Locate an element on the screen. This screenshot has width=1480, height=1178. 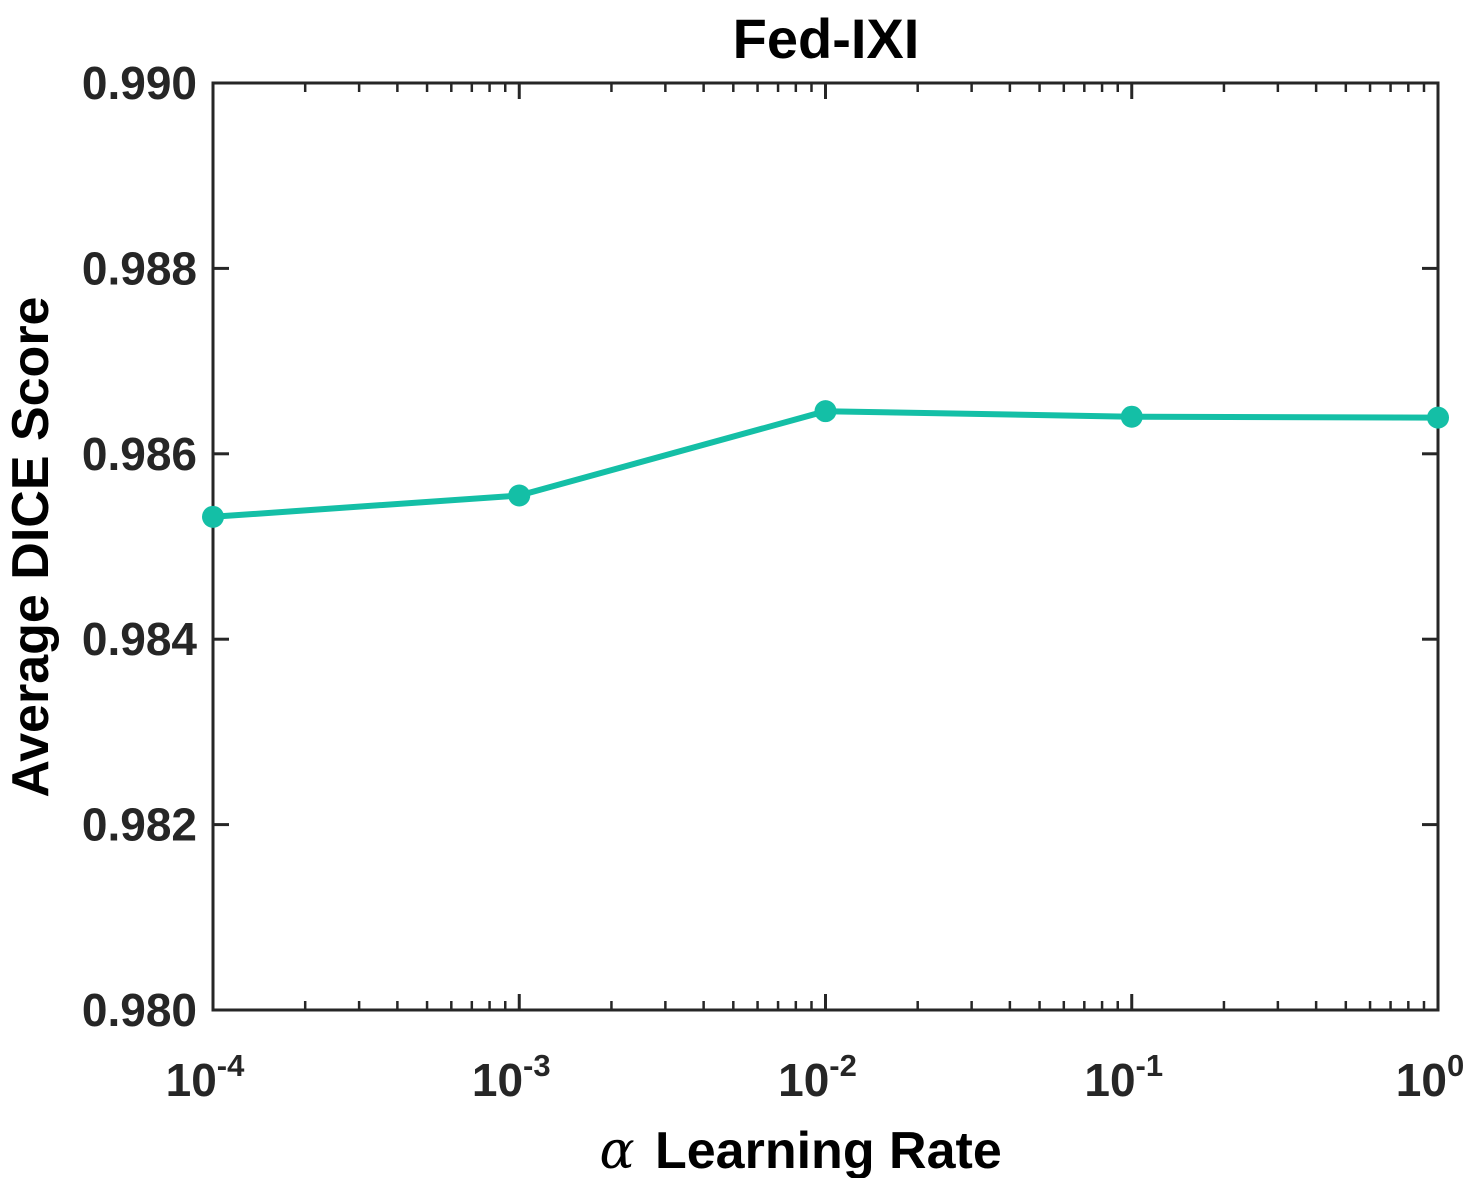
x-tick-label: 10⁻⁴ is located at coordinates (205, 1077).